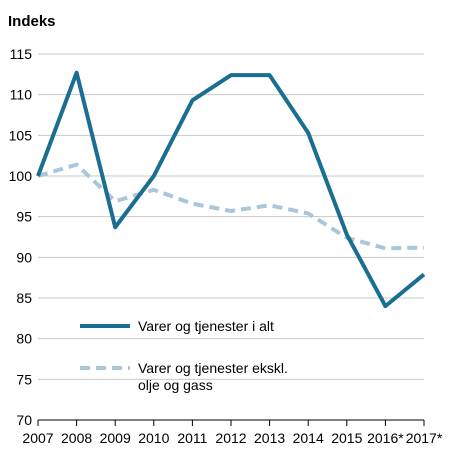 The image size is (450, 460). Describe the element at coordinates (21, 135) in the screenshot. I see `y-tick-label: 105` at that location.